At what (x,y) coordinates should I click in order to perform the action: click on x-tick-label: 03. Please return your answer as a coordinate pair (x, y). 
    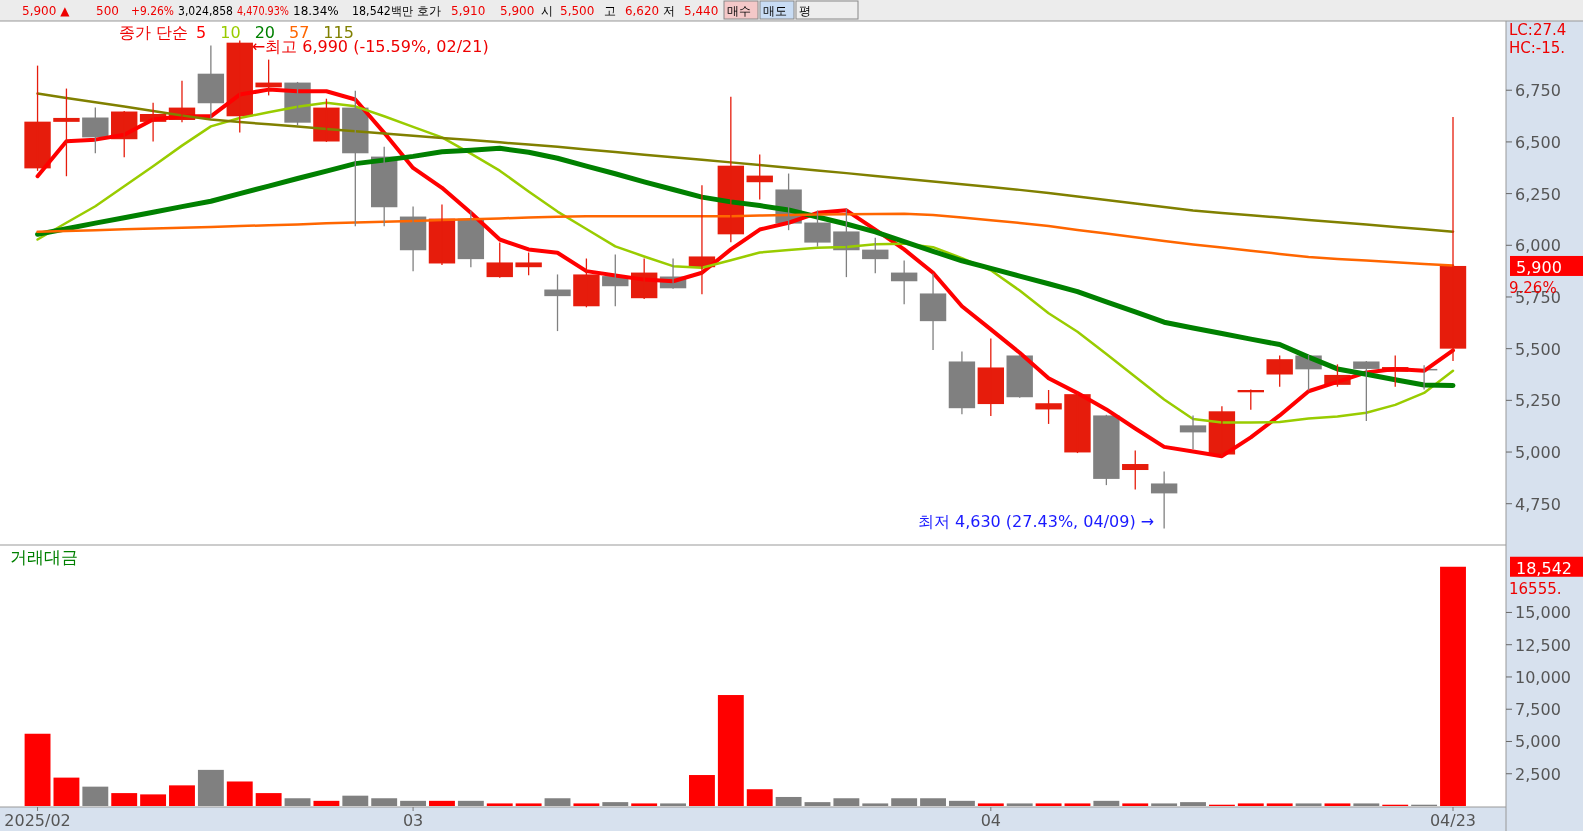
    Looking at the image, I should click on (413, 820).